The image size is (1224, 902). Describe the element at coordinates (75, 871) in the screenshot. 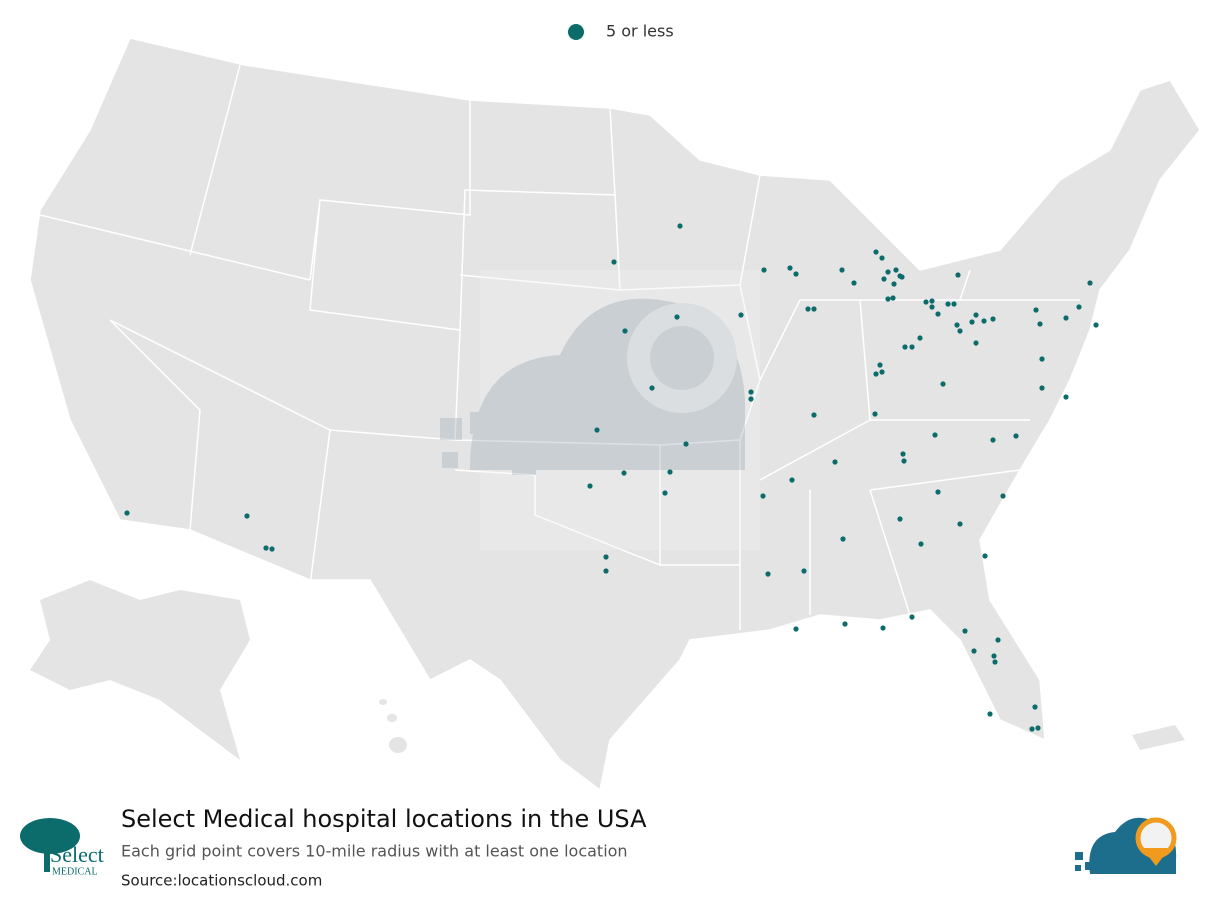

I see `logo-tagline: MEDICAL` at that location.